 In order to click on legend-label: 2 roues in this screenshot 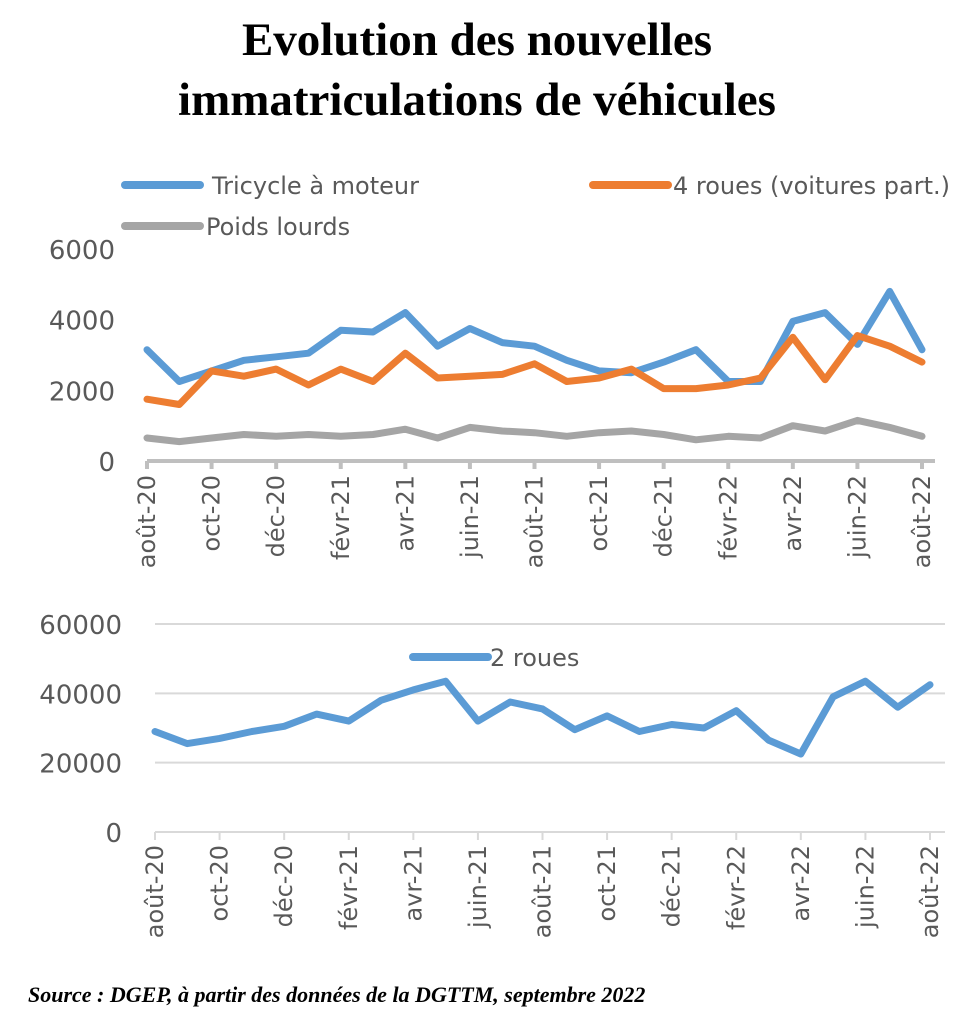, I will do `click(534, 658)`.